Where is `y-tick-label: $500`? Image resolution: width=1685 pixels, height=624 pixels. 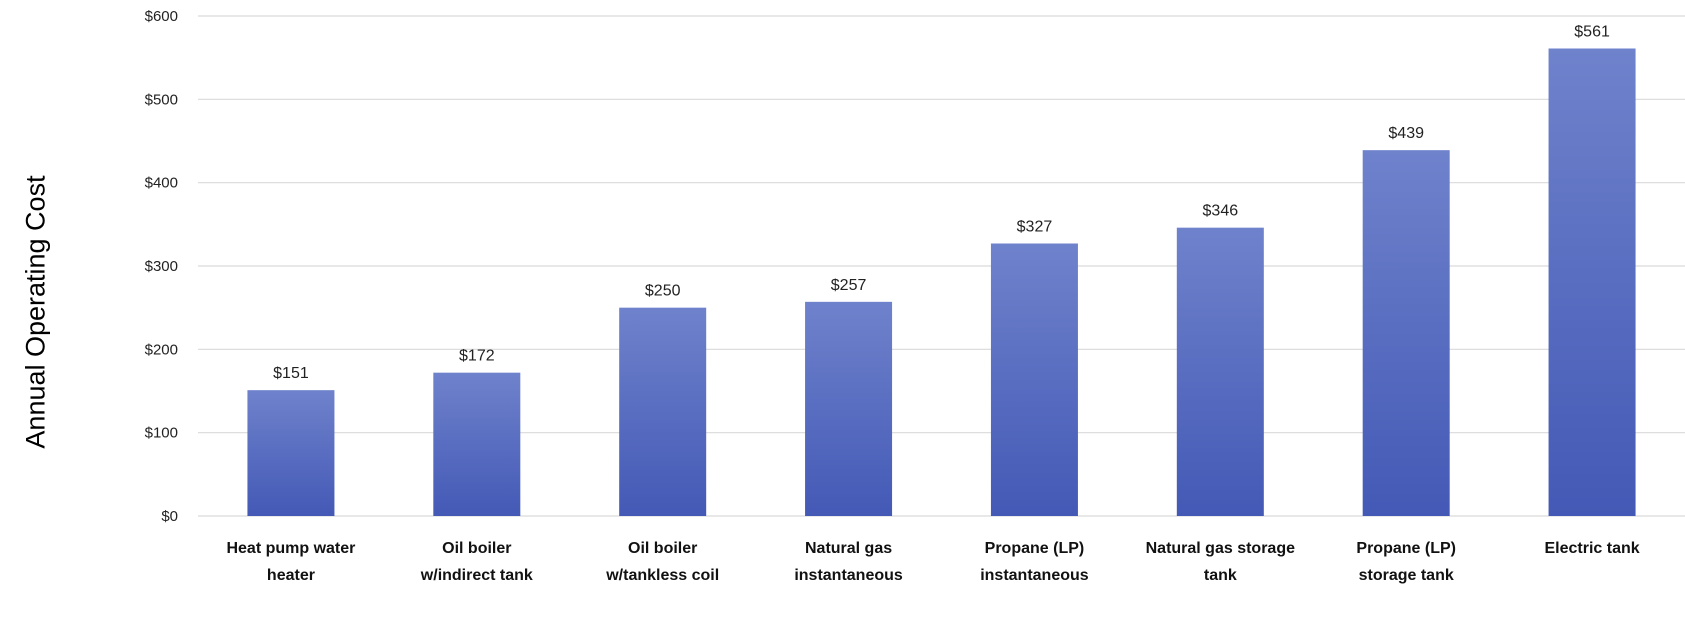 y-tick-label: $500 is located at coordinates (161, 99).